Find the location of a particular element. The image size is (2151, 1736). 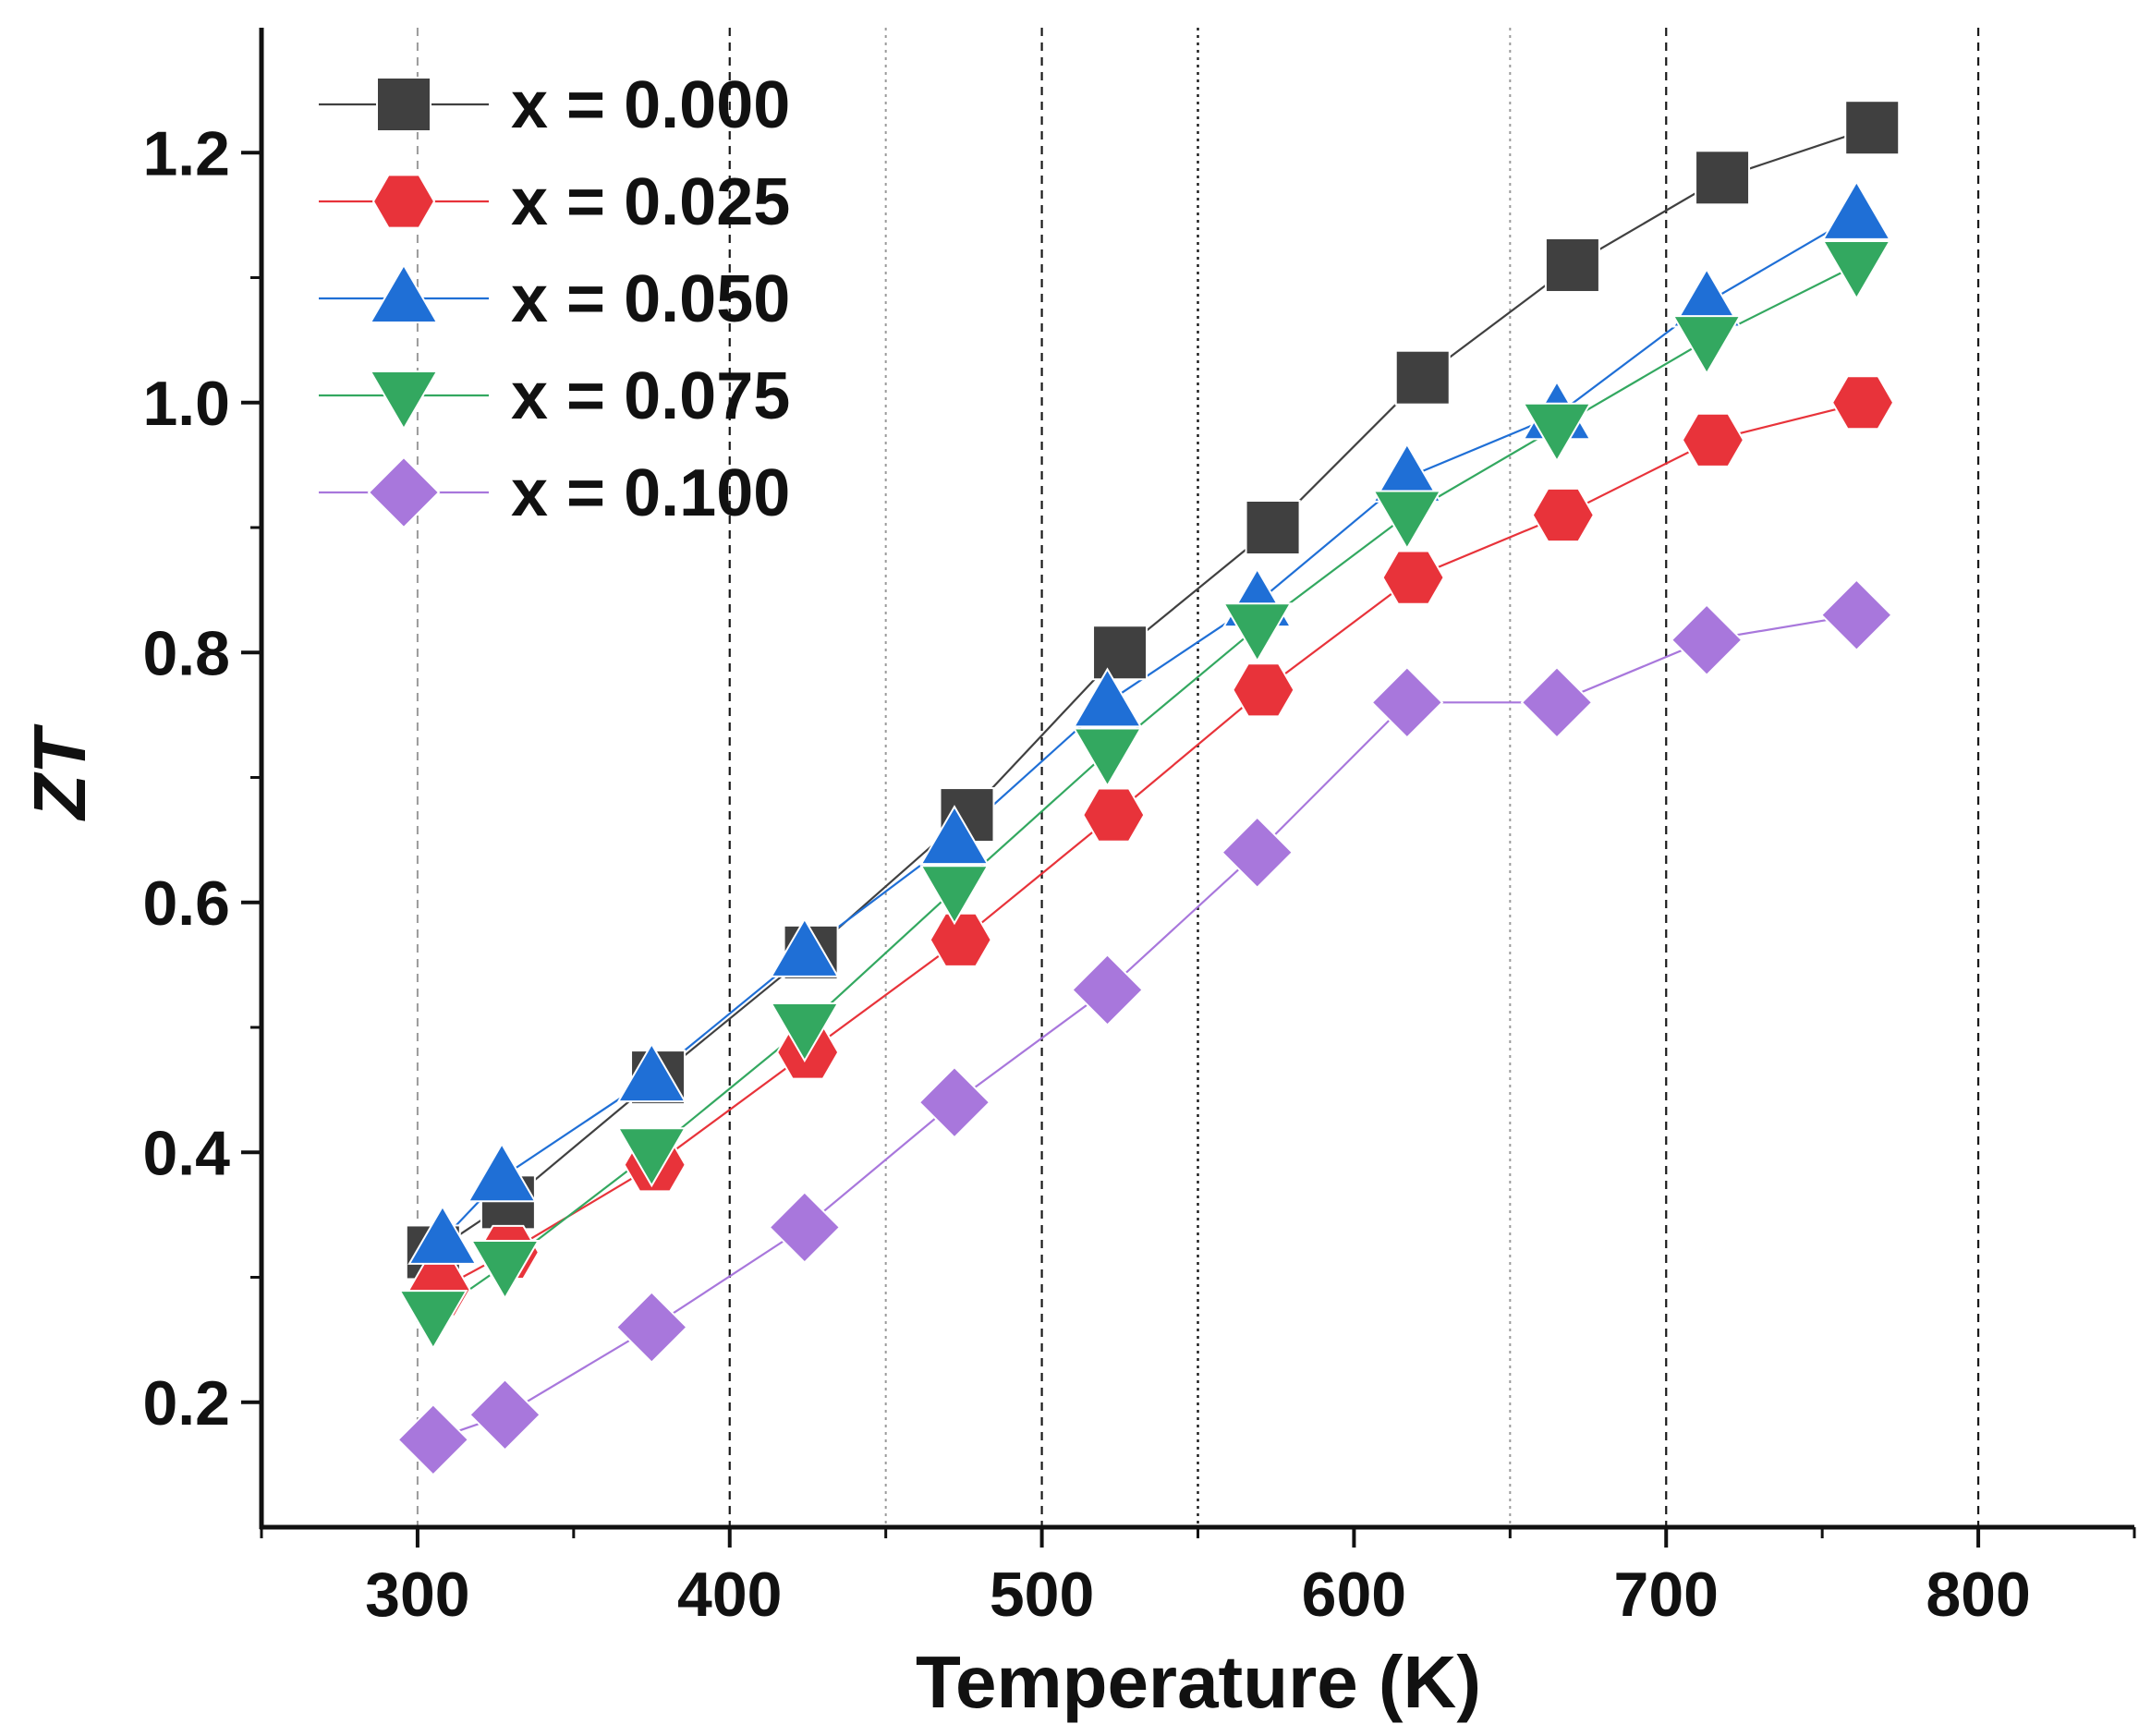

legend-label: x = 0.025 is located at coordinates (650, 202).